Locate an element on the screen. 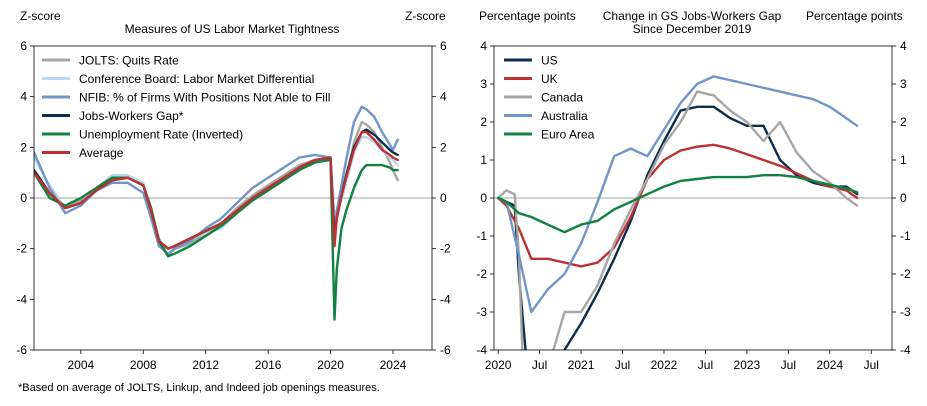  right-y-axis-label-right: Percentage points is located at coordinates (854, 16).